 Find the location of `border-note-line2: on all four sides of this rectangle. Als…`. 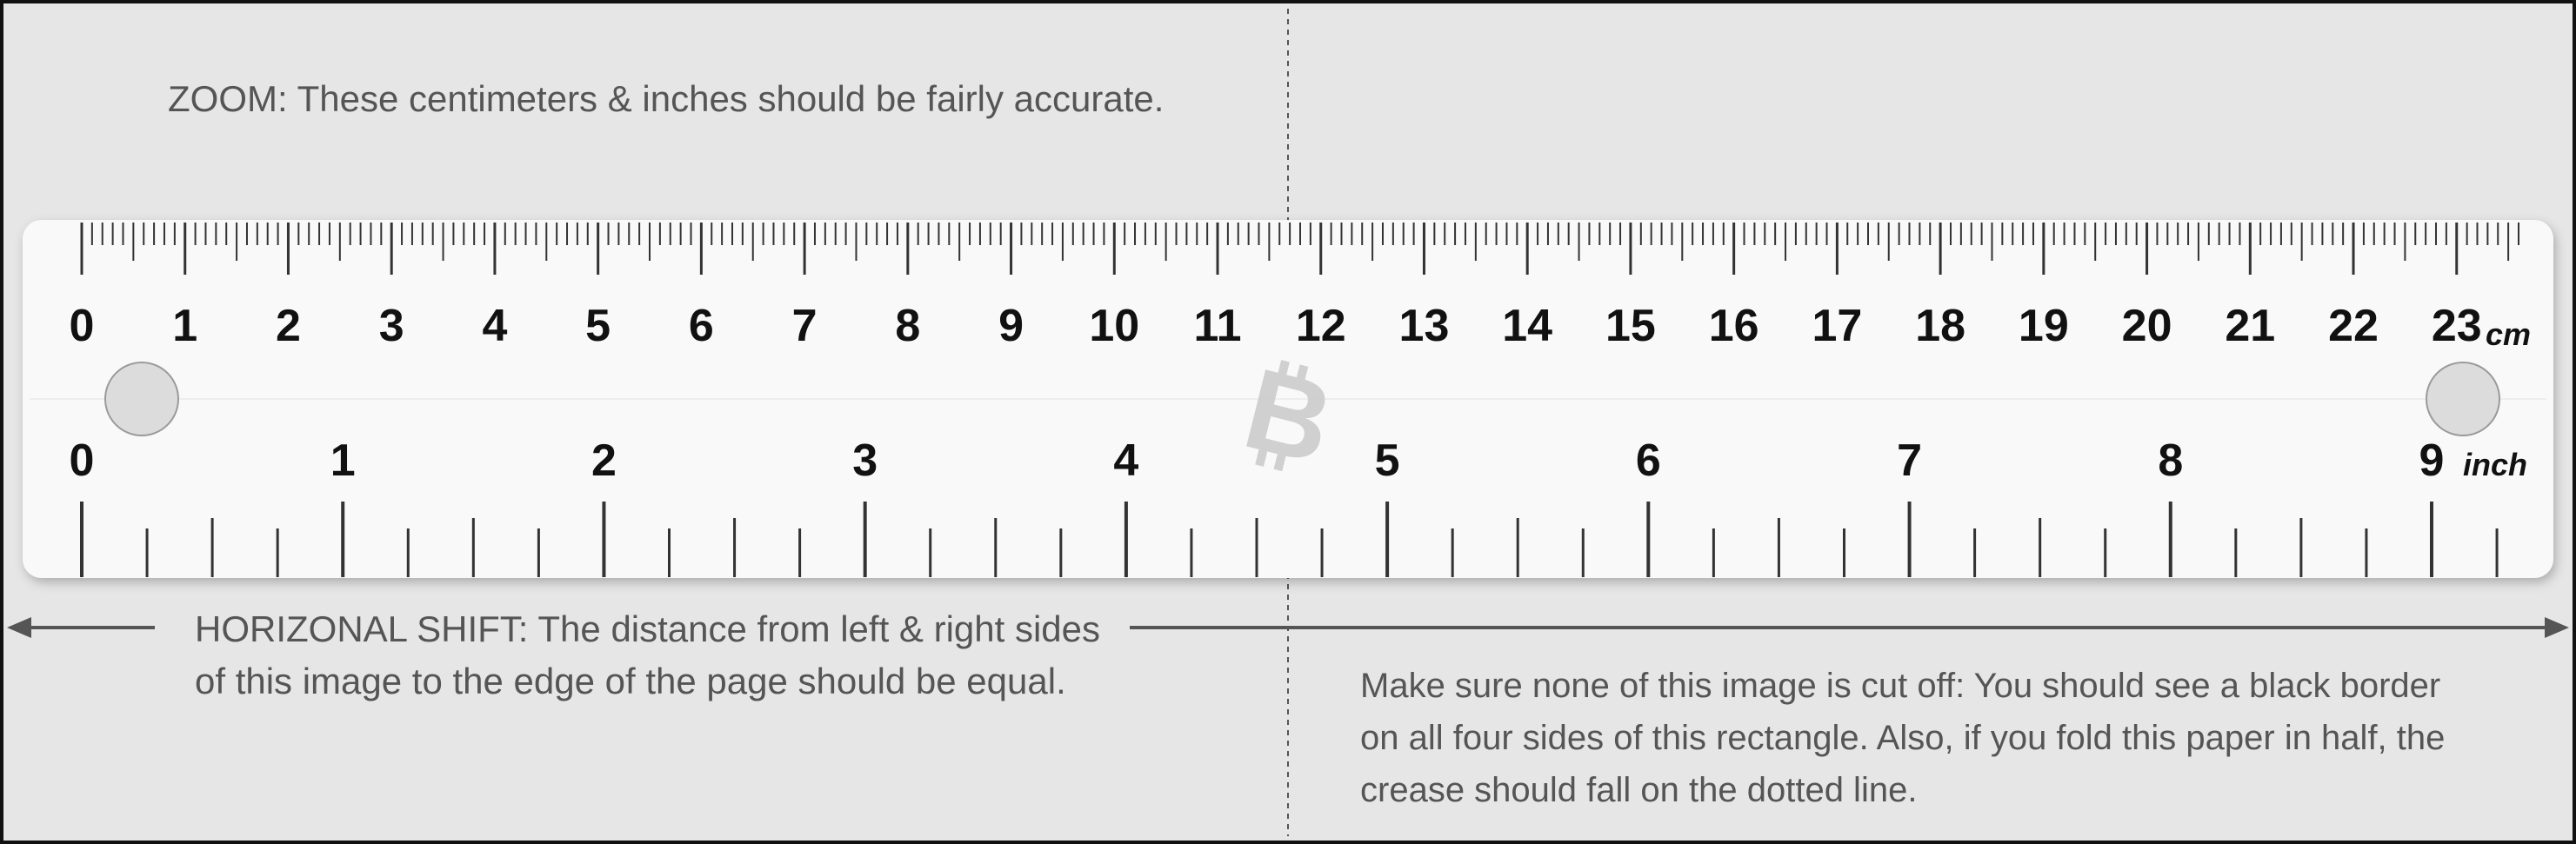

border-note-line2: on all four sides of this rectangle. Als… is located at coordinates (1903, 738).